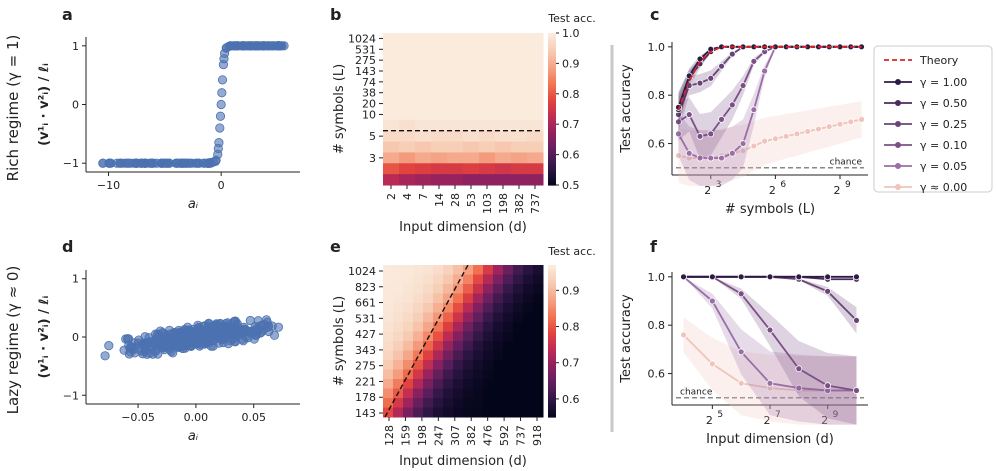  What do you see at coordinates (365, 49) in the screenshot?
I see `y-tick-label: 531` at bounding box center [365, 49].